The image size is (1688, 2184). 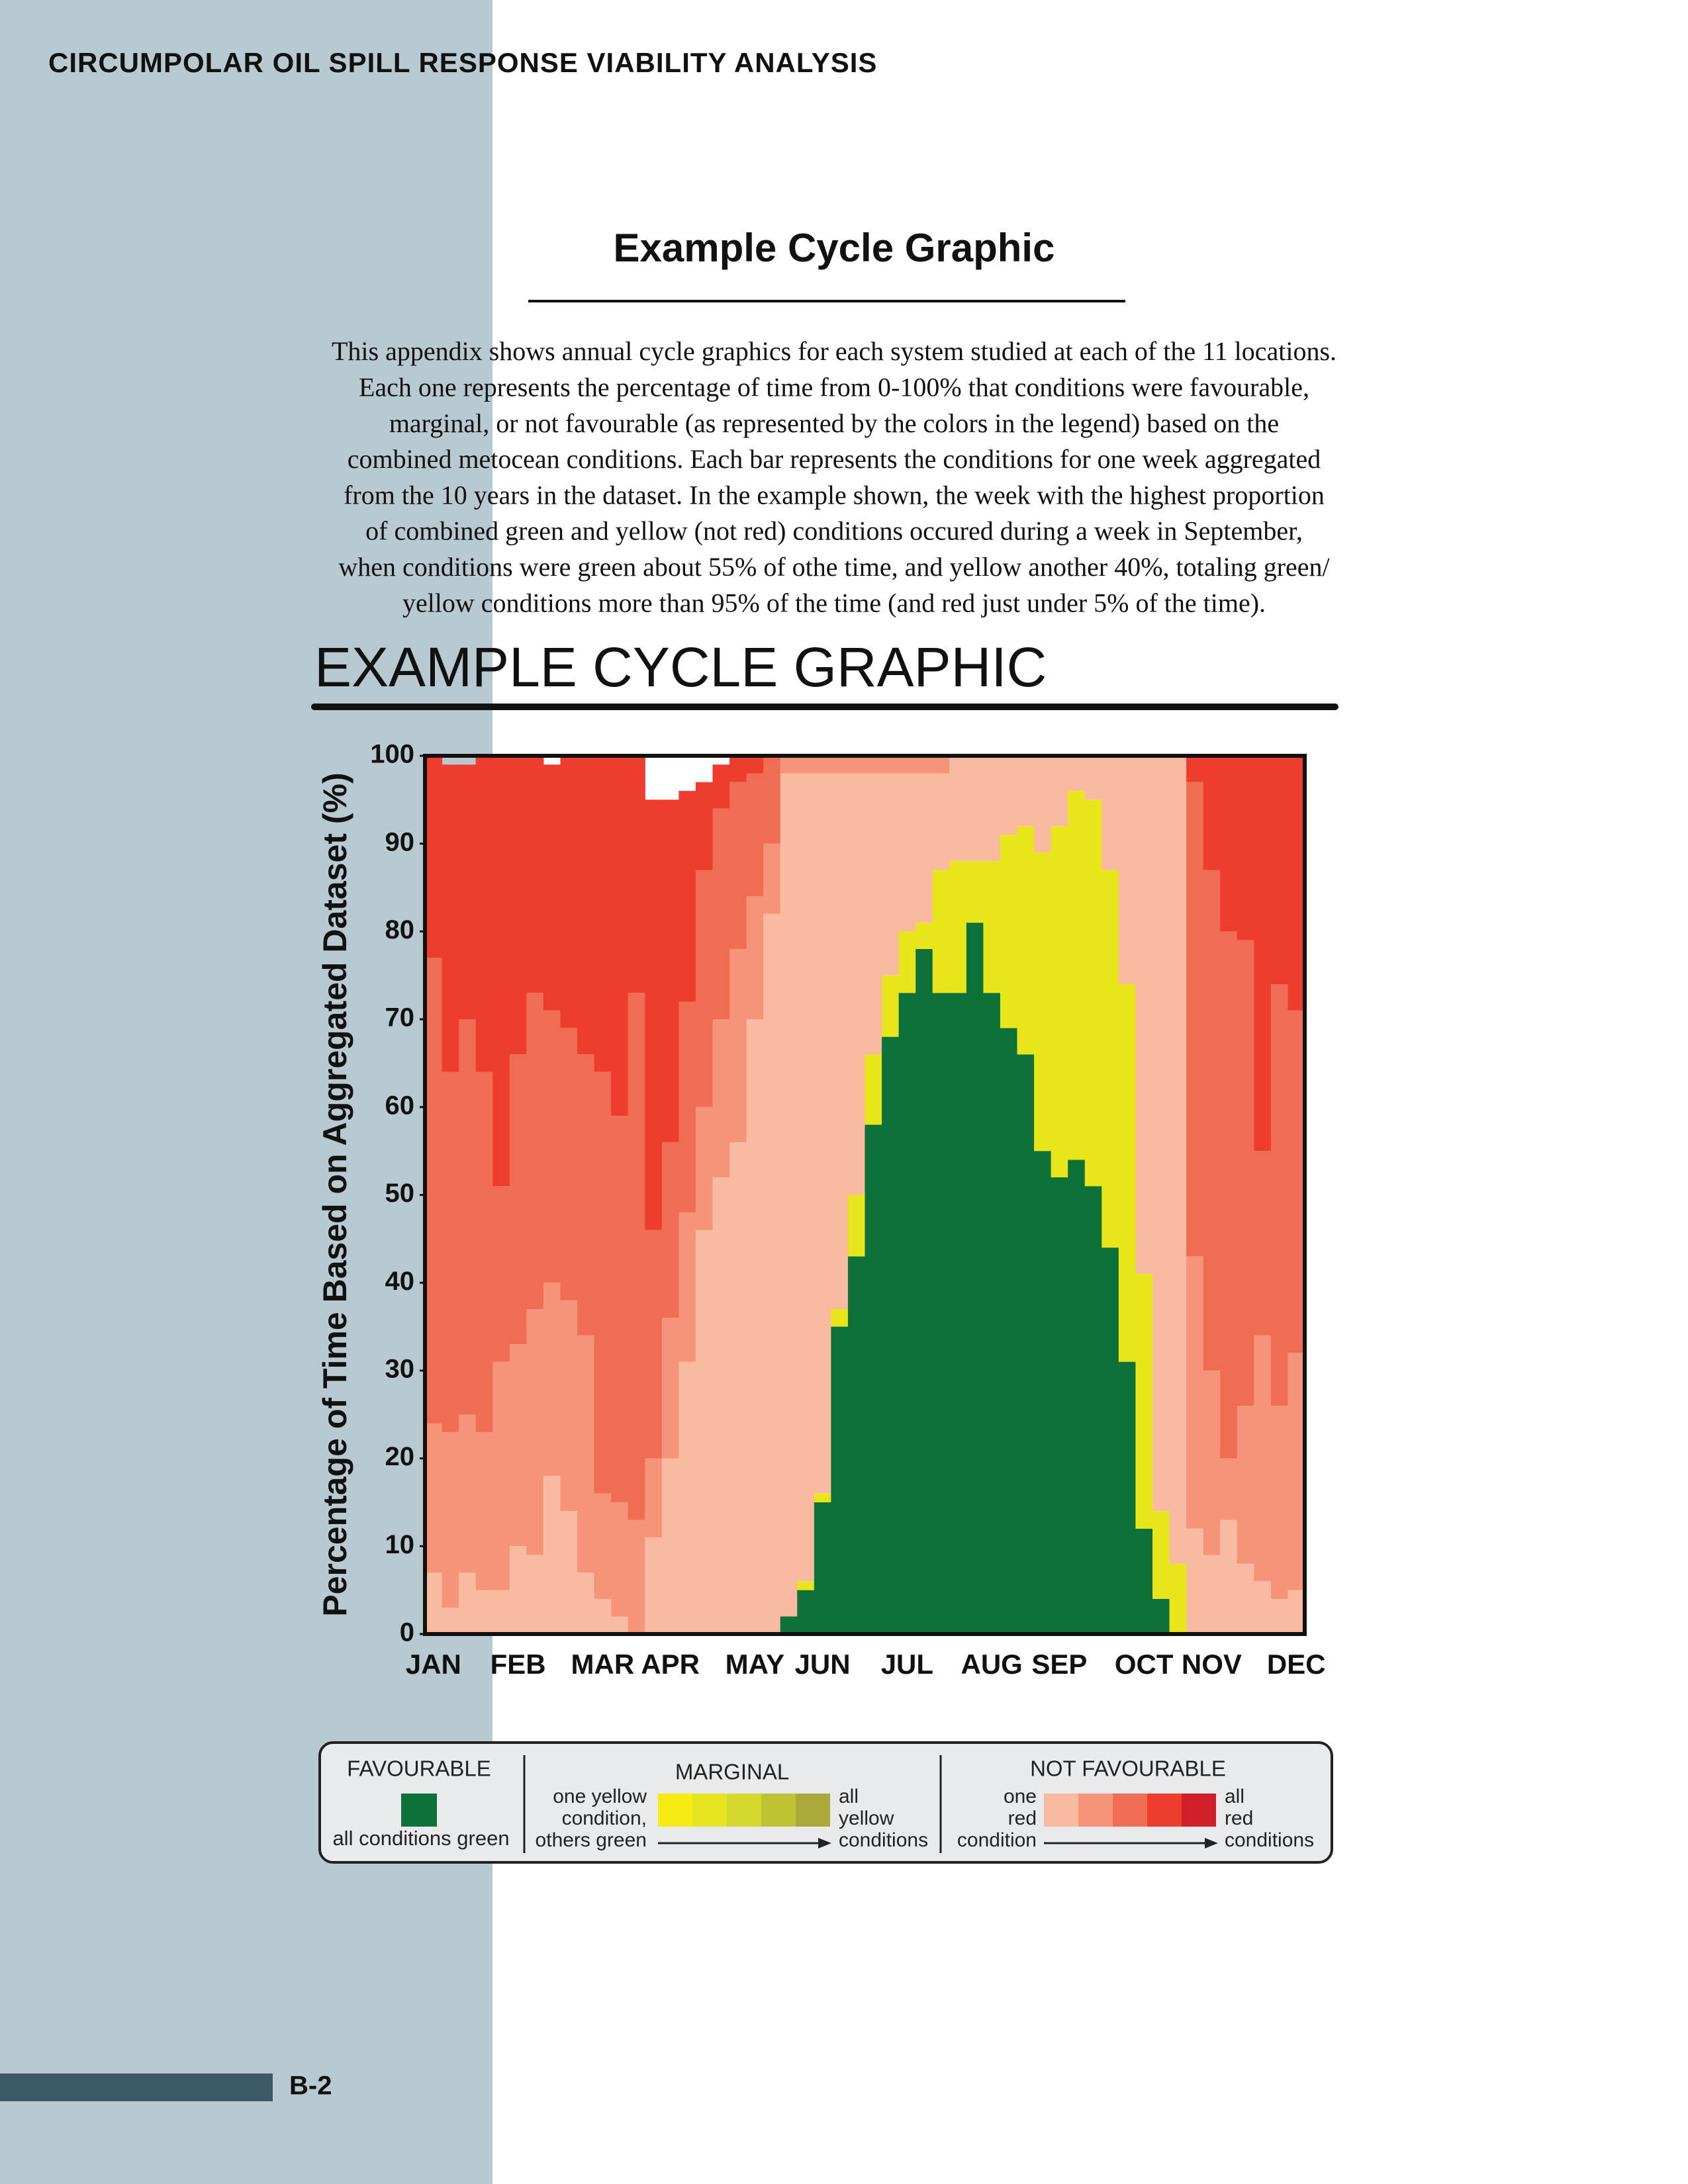 I want to click on y-tick-label: 100, so click(x=392, y=755).